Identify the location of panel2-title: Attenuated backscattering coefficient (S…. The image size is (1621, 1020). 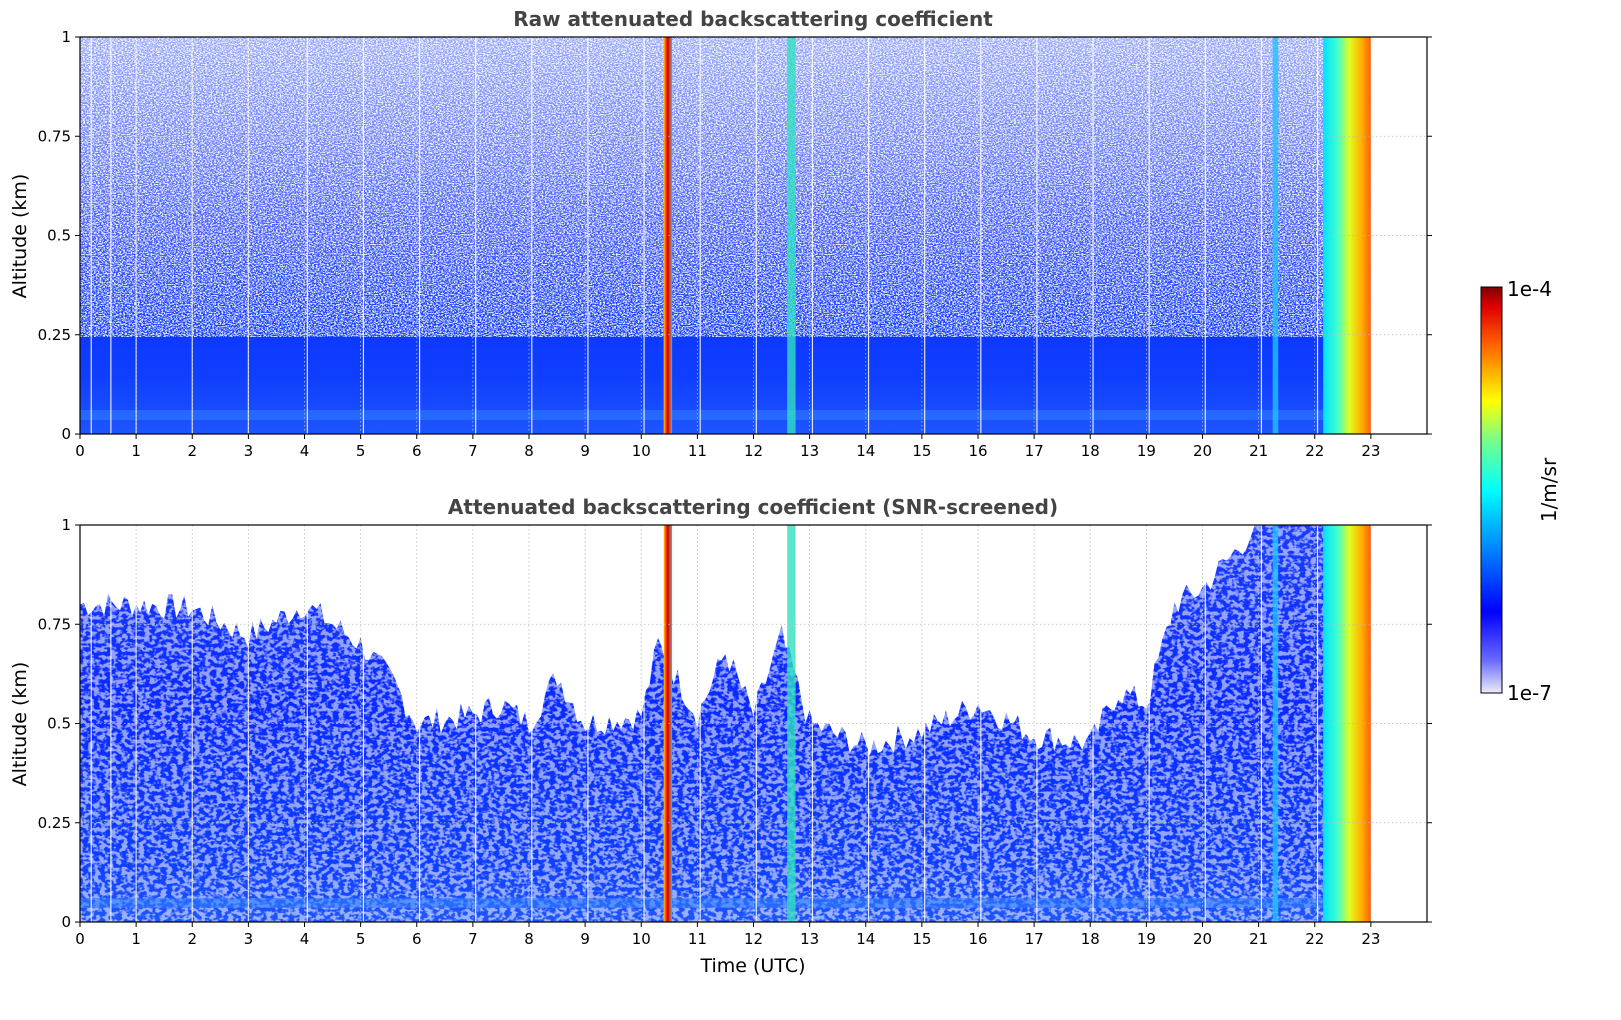
(753, 507).